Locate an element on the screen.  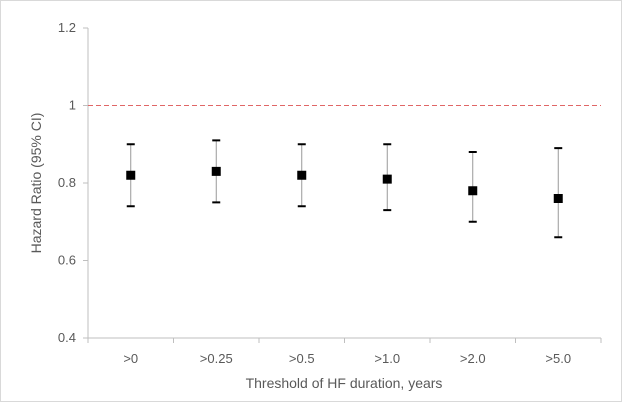
x-tick-label: >2.0 is located at coordinates (473, 358).